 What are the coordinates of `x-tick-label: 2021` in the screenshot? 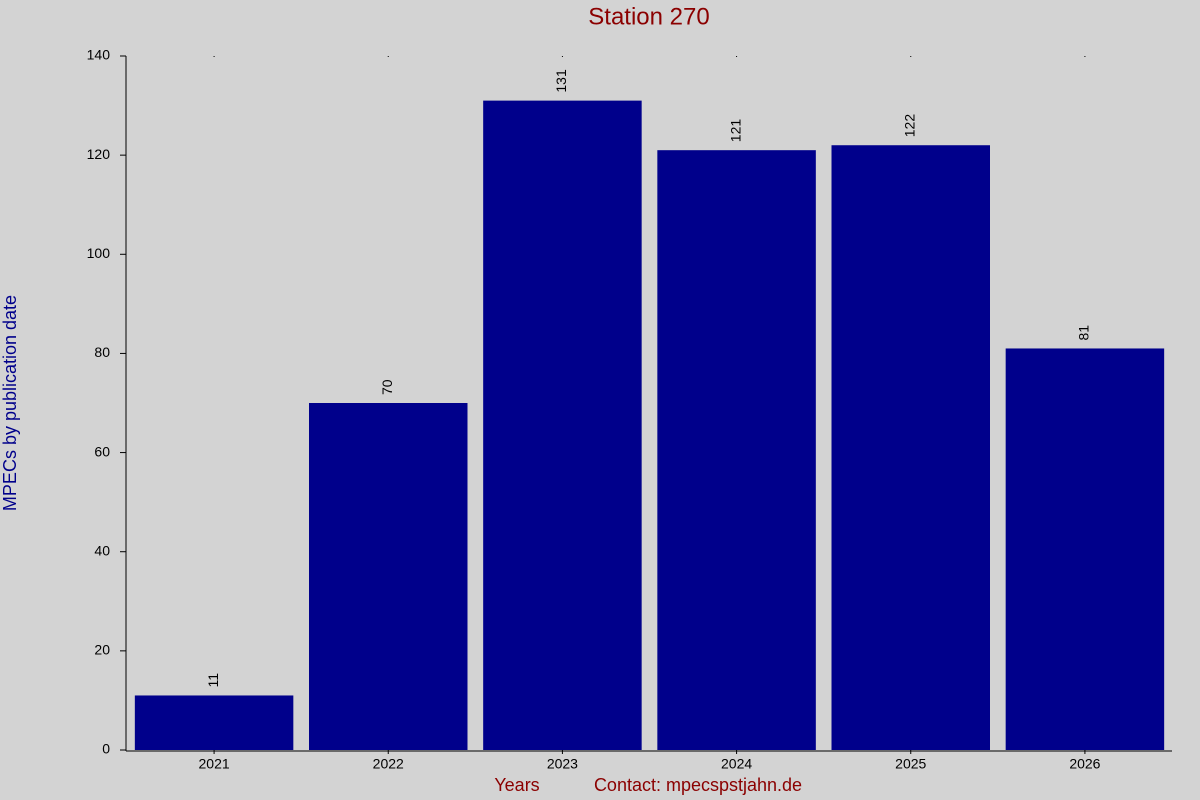 It's located at (214, 764).